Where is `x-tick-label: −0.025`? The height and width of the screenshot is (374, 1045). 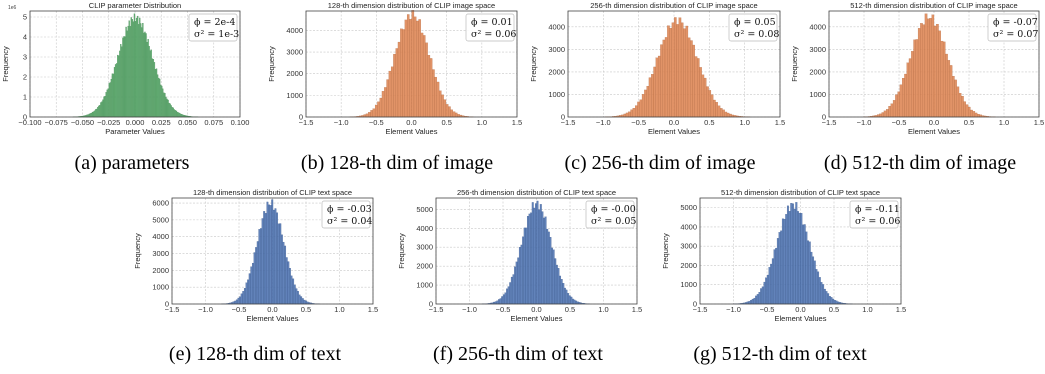 x-tick-label: −0.025 is located at coordinates (108, 122).